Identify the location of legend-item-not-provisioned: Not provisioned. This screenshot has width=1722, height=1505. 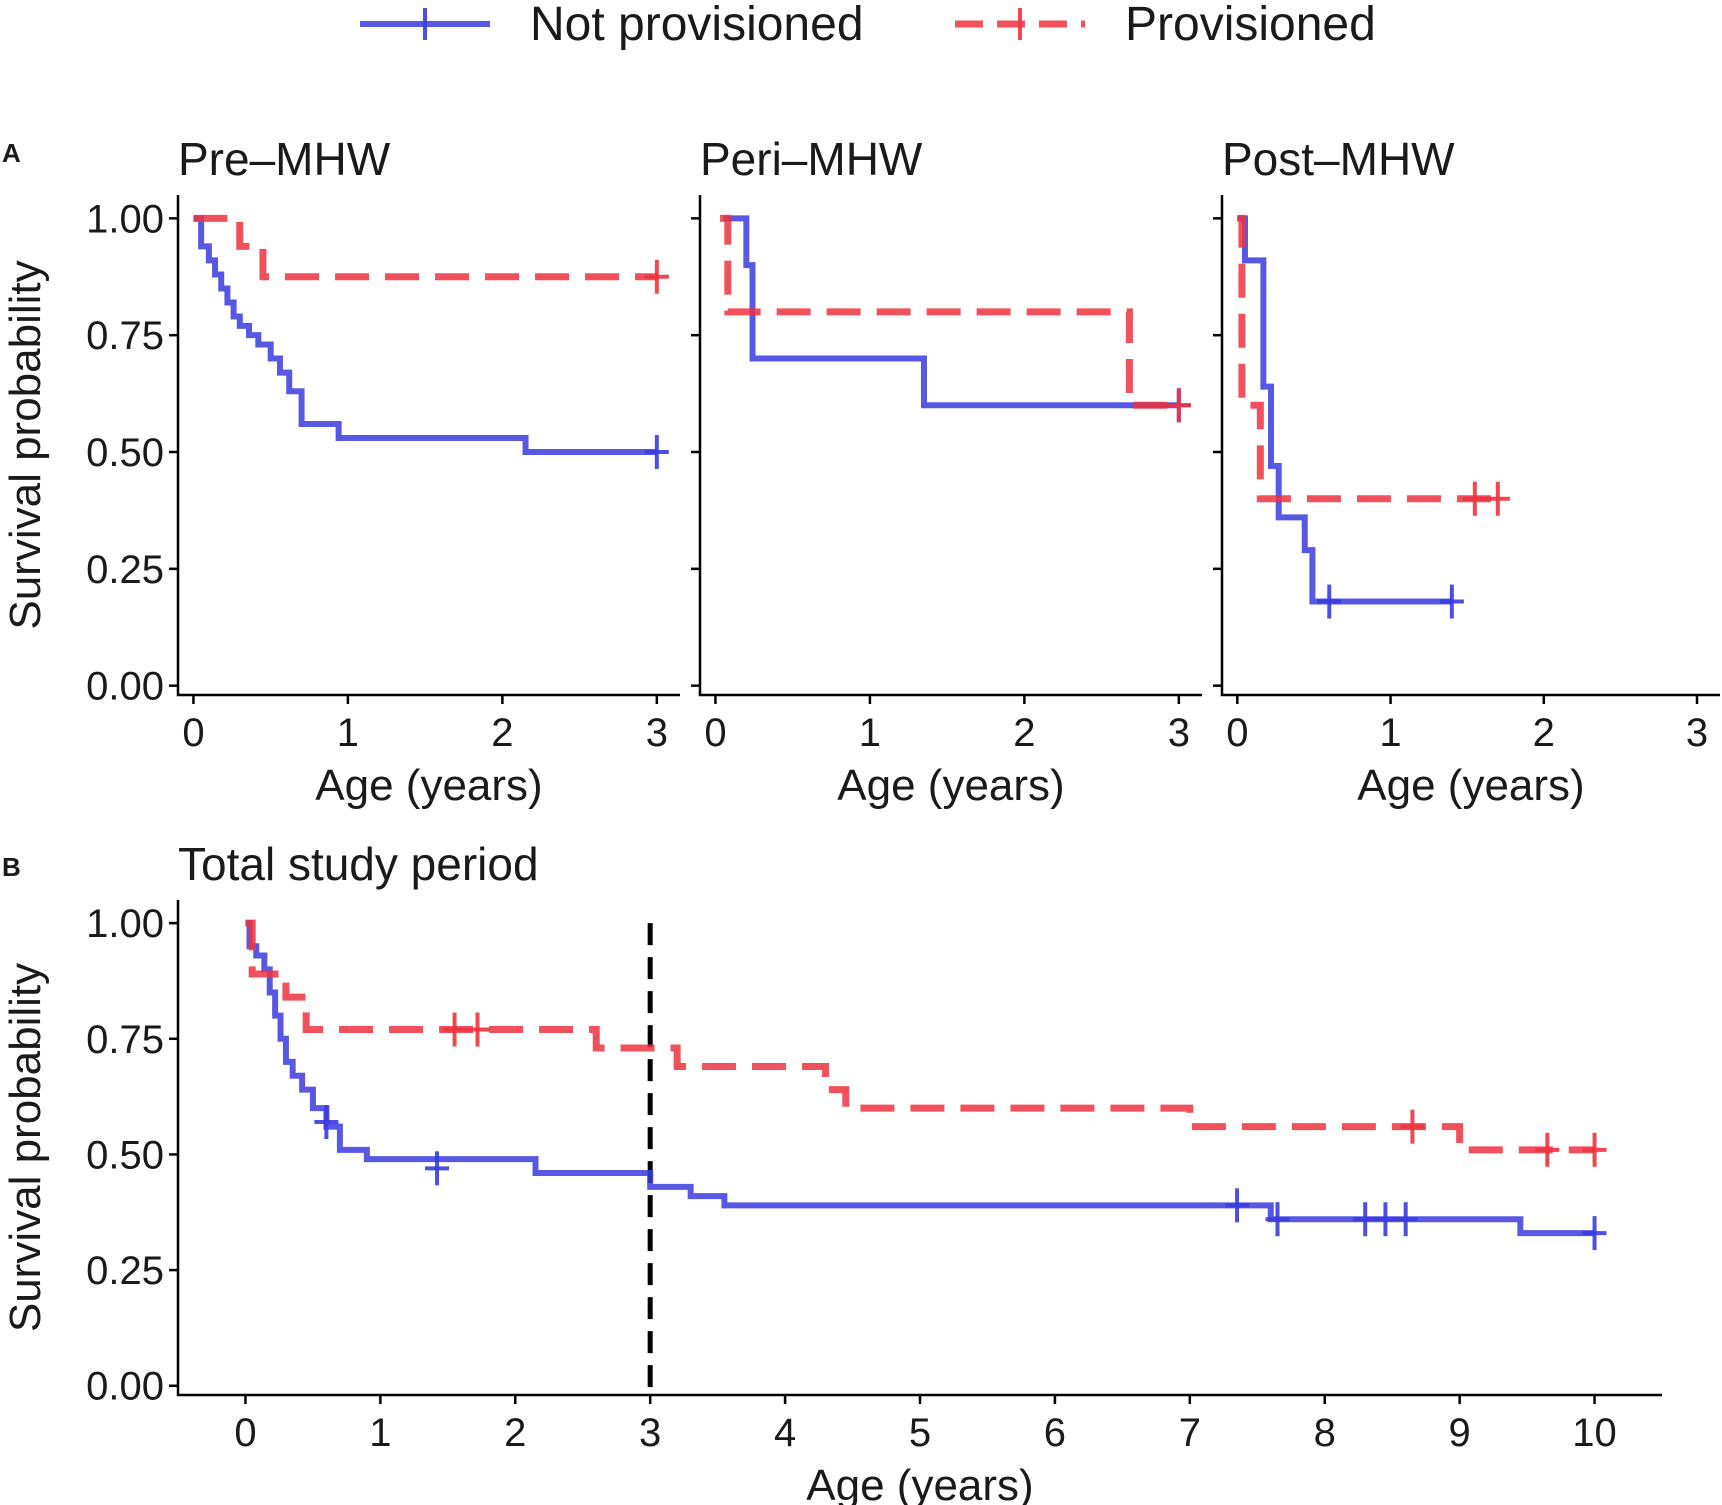
(612, 25).